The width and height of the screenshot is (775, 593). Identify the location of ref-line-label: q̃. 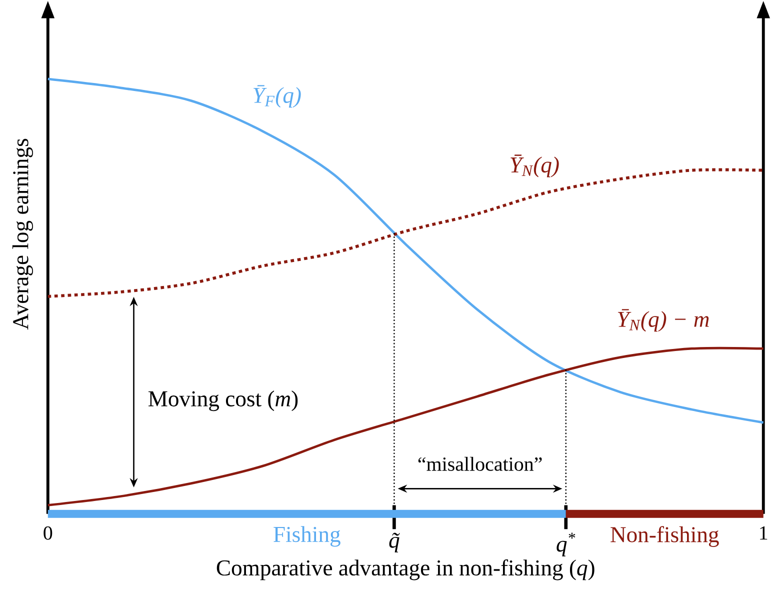
(394, 542).